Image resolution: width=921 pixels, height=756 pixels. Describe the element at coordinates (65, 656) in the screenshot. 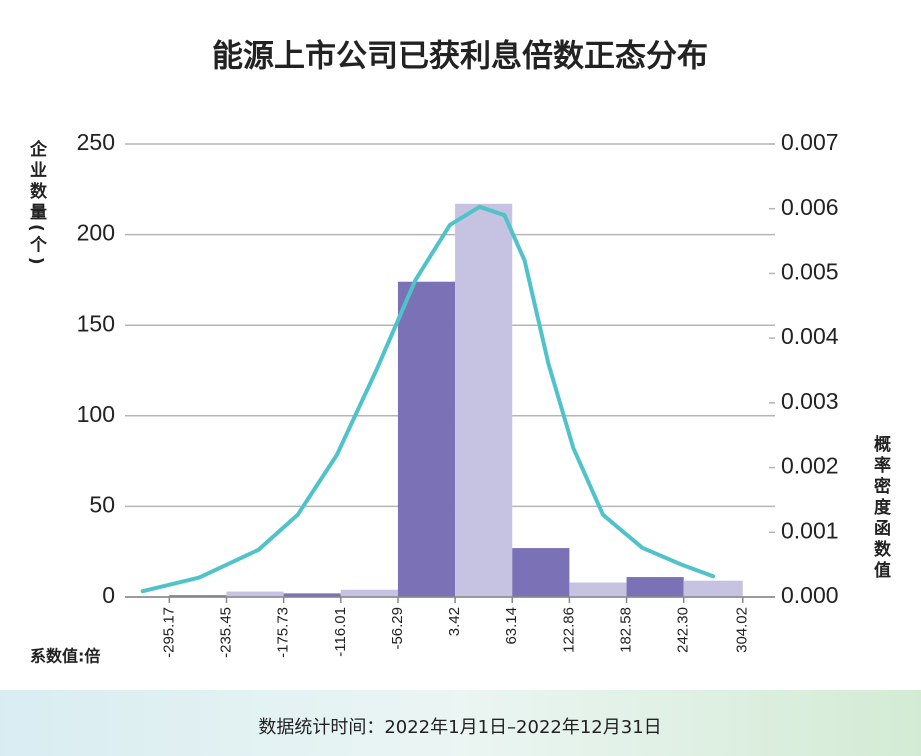

I see `x-axis-label: 系数值:倍` at that location.